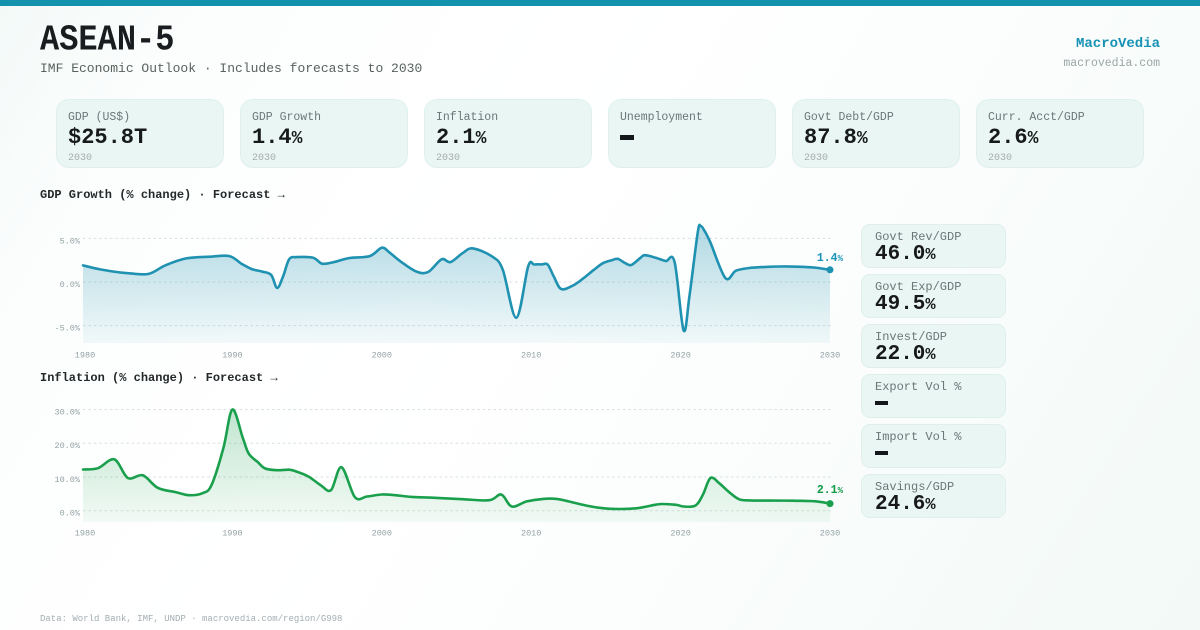 This screenshot has height=630, width=1200. I want to click on svg-text: 1.4%, so click(830, 258).